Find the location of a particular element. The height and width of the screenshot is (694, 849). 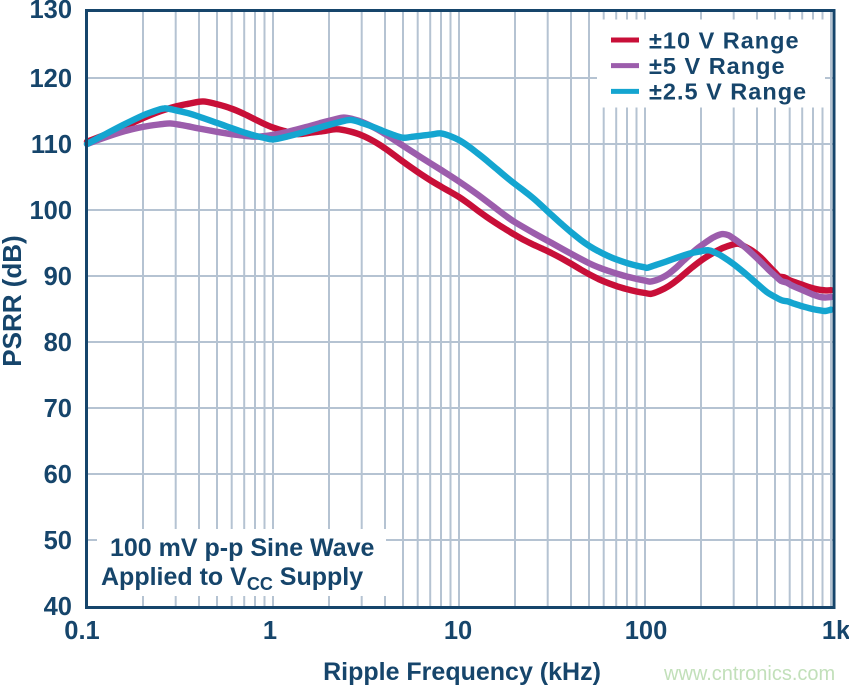

svg-text: ±2.5 V Range is located at coordinates (728, 92).